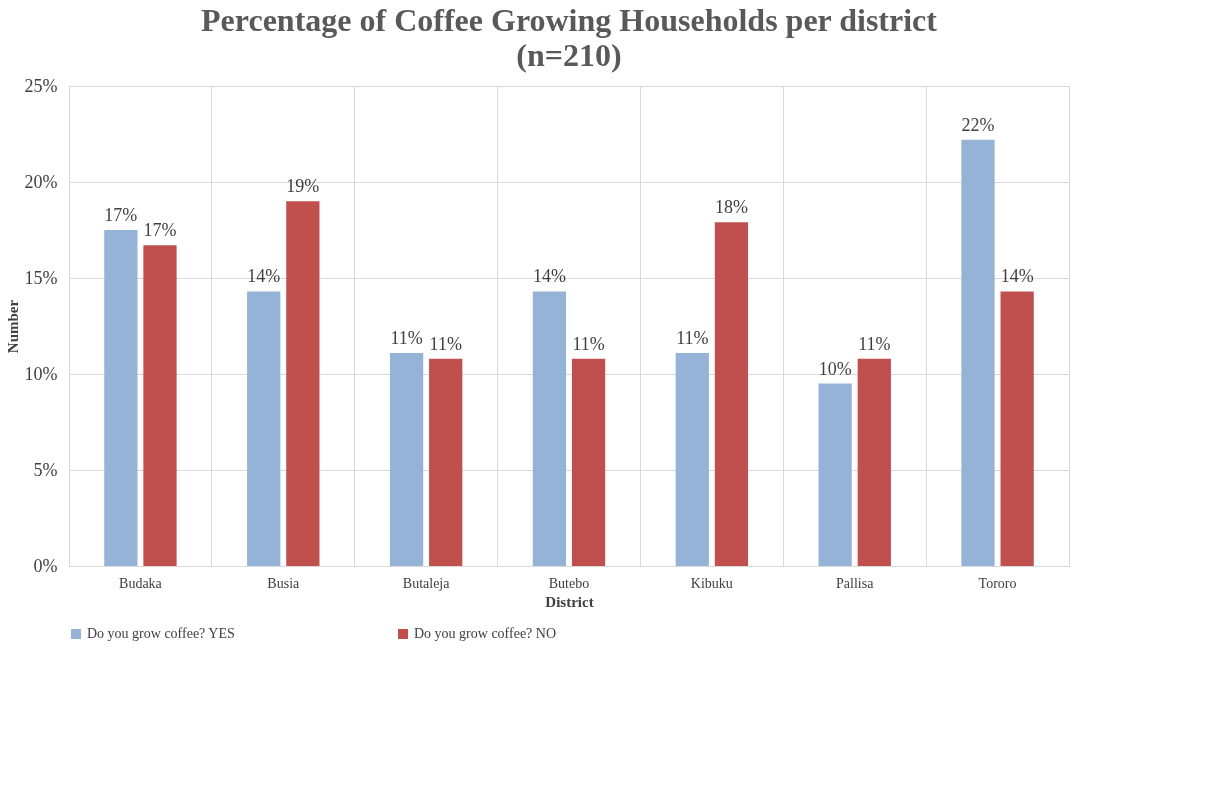 This screenshot has height=788, width=1208. Describe the element at coordinates (997, 583) in the screenshot. I see `x-tick-label: Tororo` at that location.